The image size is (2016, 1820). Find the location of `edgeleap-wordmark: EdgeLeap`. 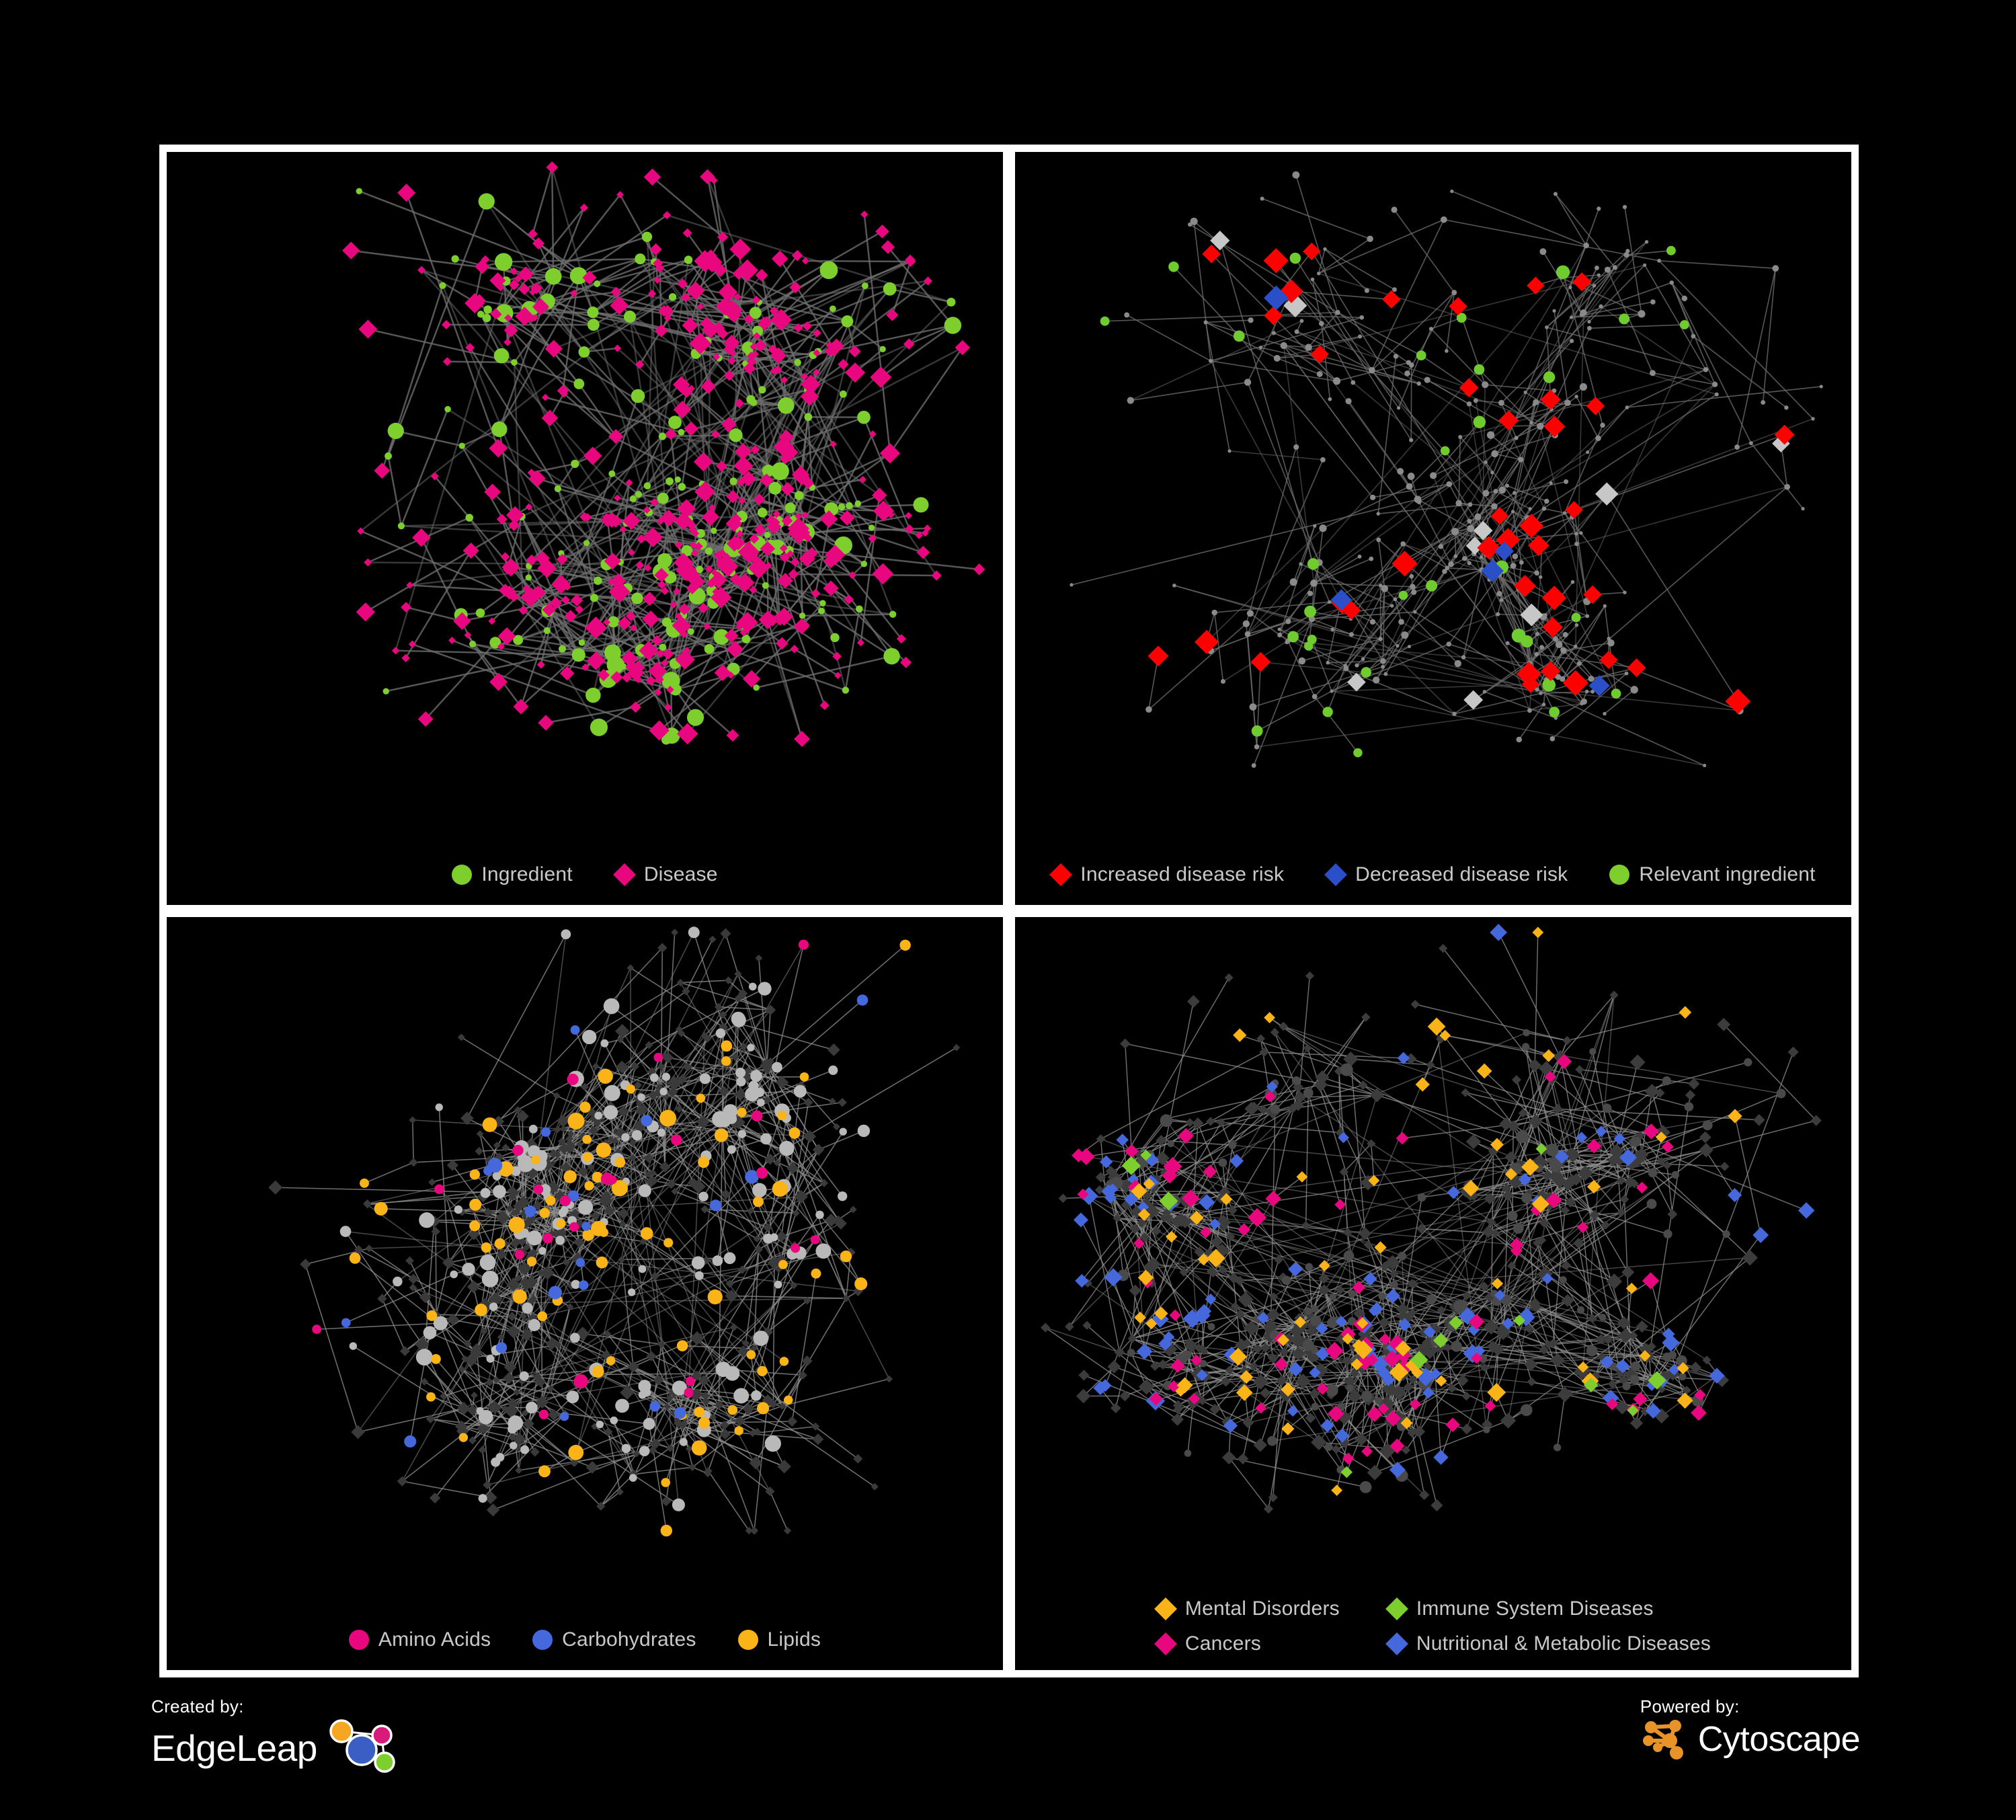

edgeleap-wordmark: EdgeLeap is located at coordinates (234, 1748).